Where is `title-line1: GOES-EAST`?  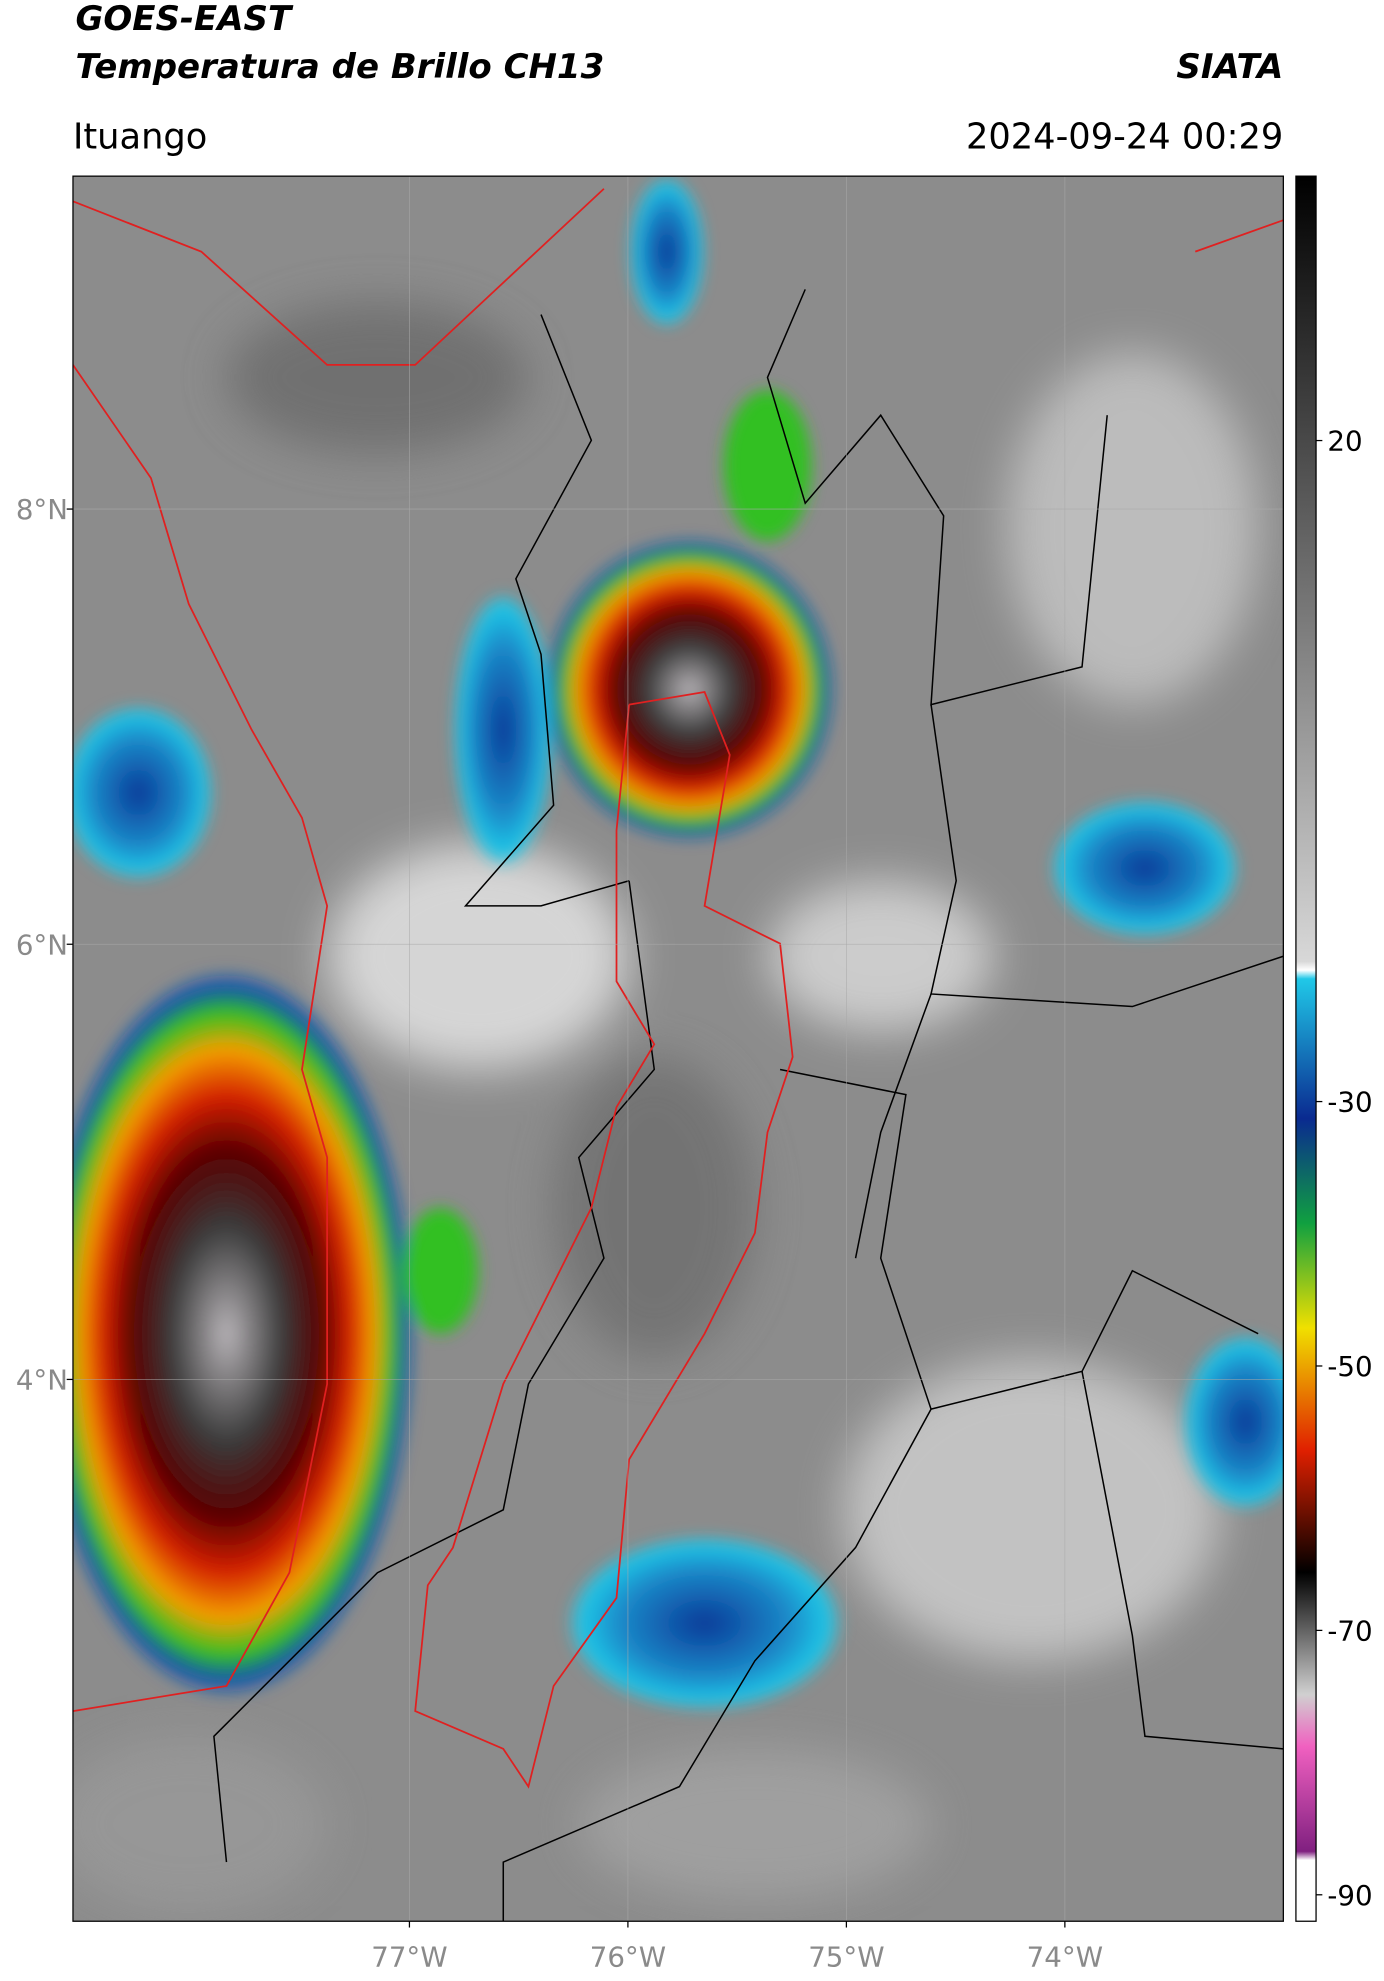
title-line1: GOES-EAST is located at coordinates (184, 19).